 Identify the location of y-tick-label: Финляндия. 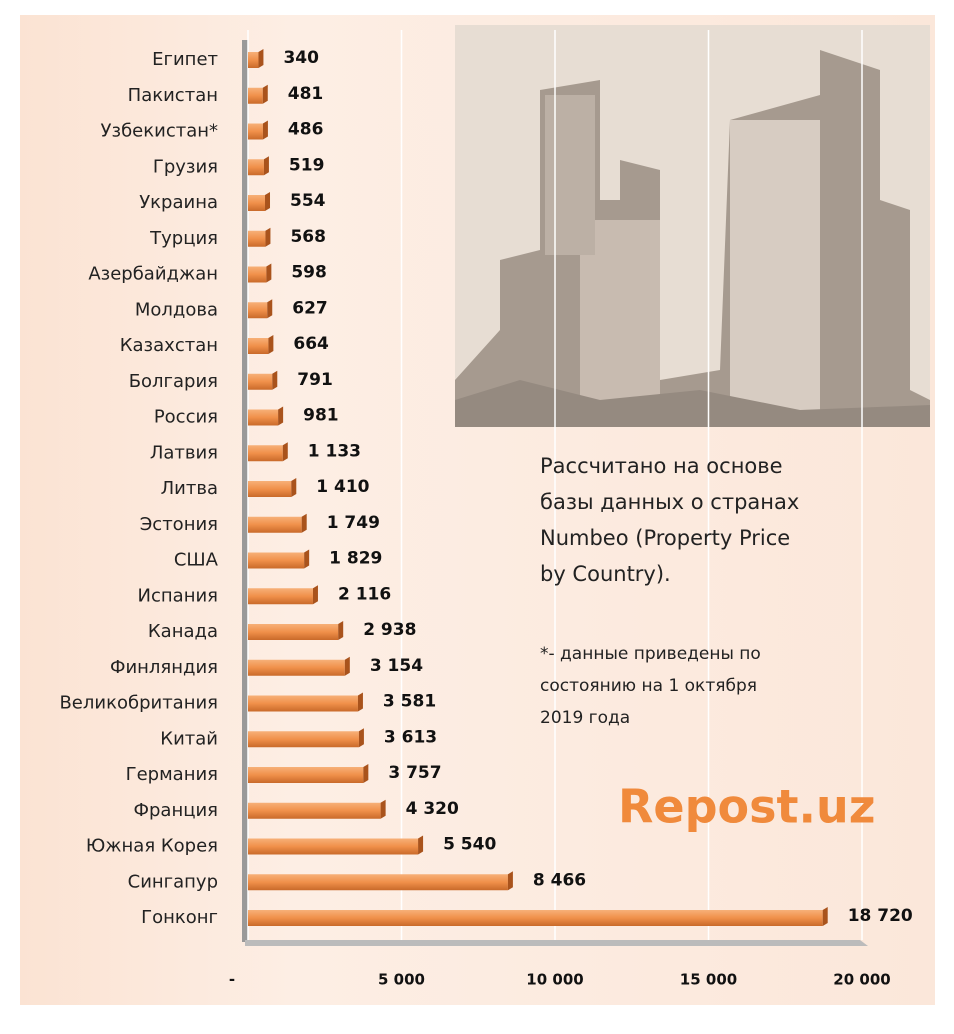
(164, 667).